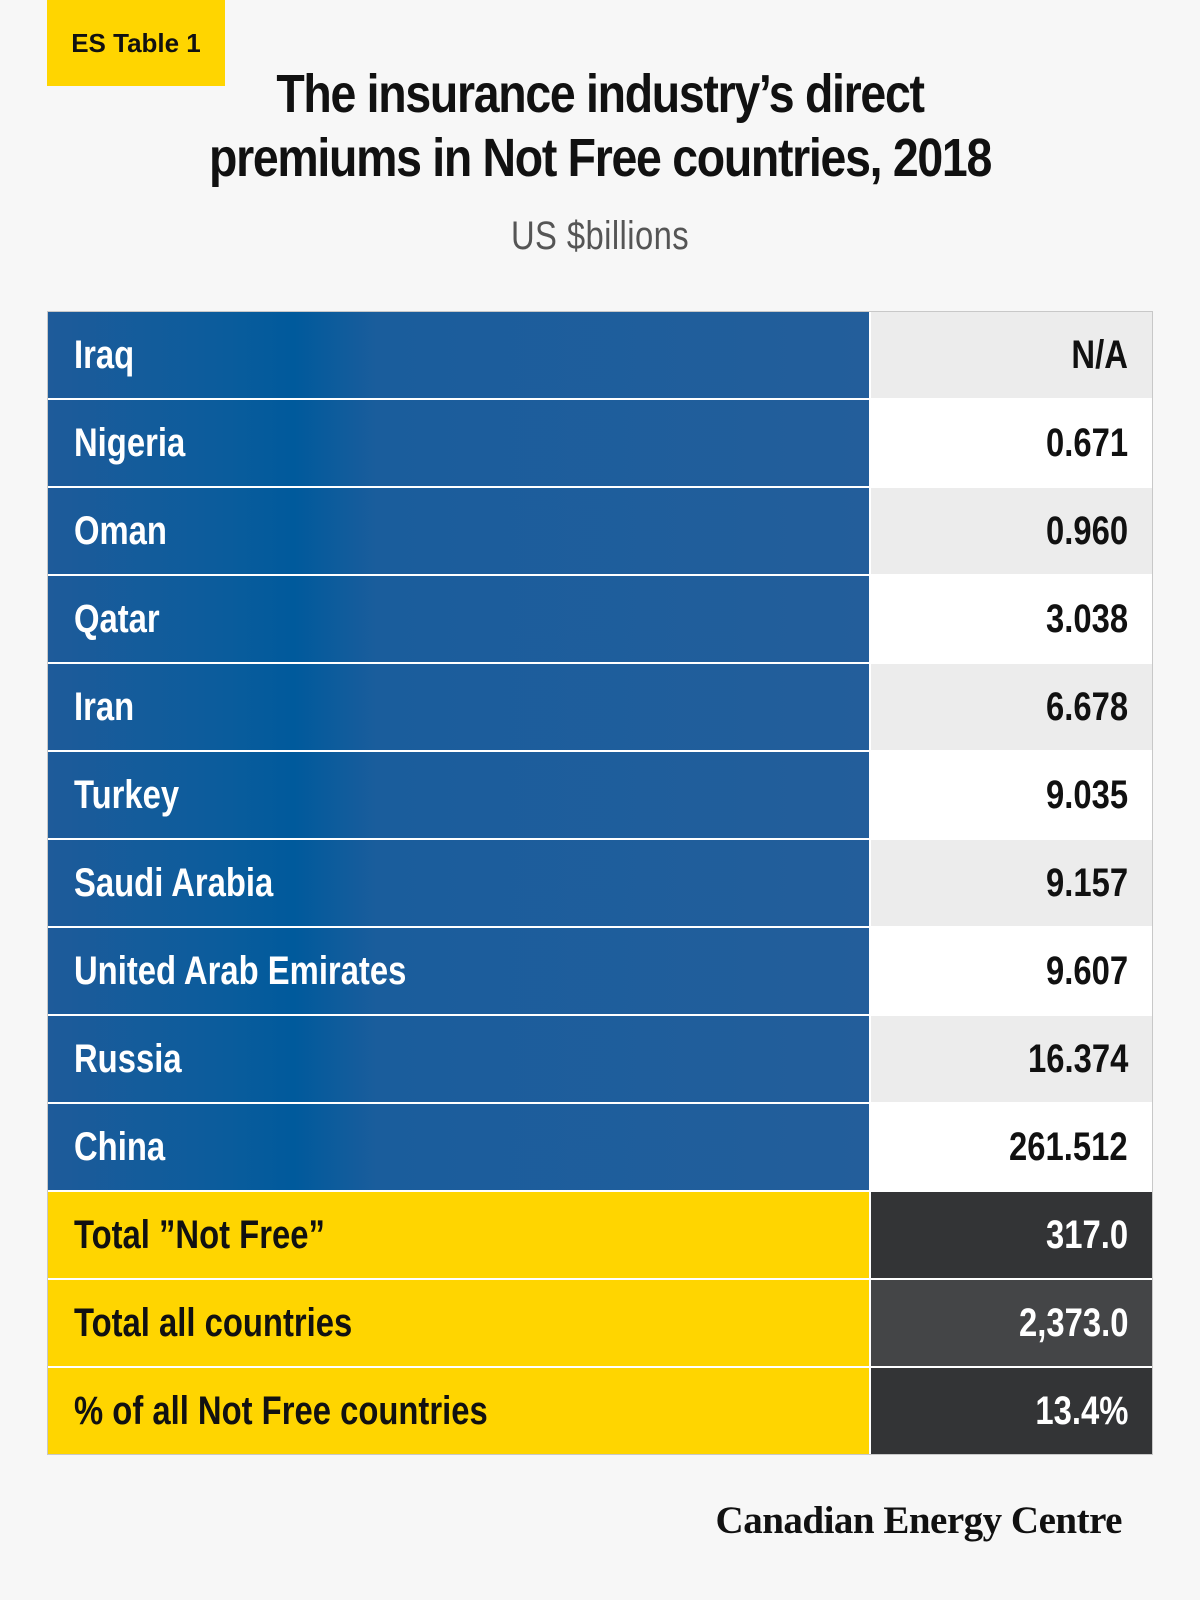 This screenshot has height=1600, width=1200. Describe the element at coordinates (104, 706) in the screenshot. I see `country-label: Iran` at that location.